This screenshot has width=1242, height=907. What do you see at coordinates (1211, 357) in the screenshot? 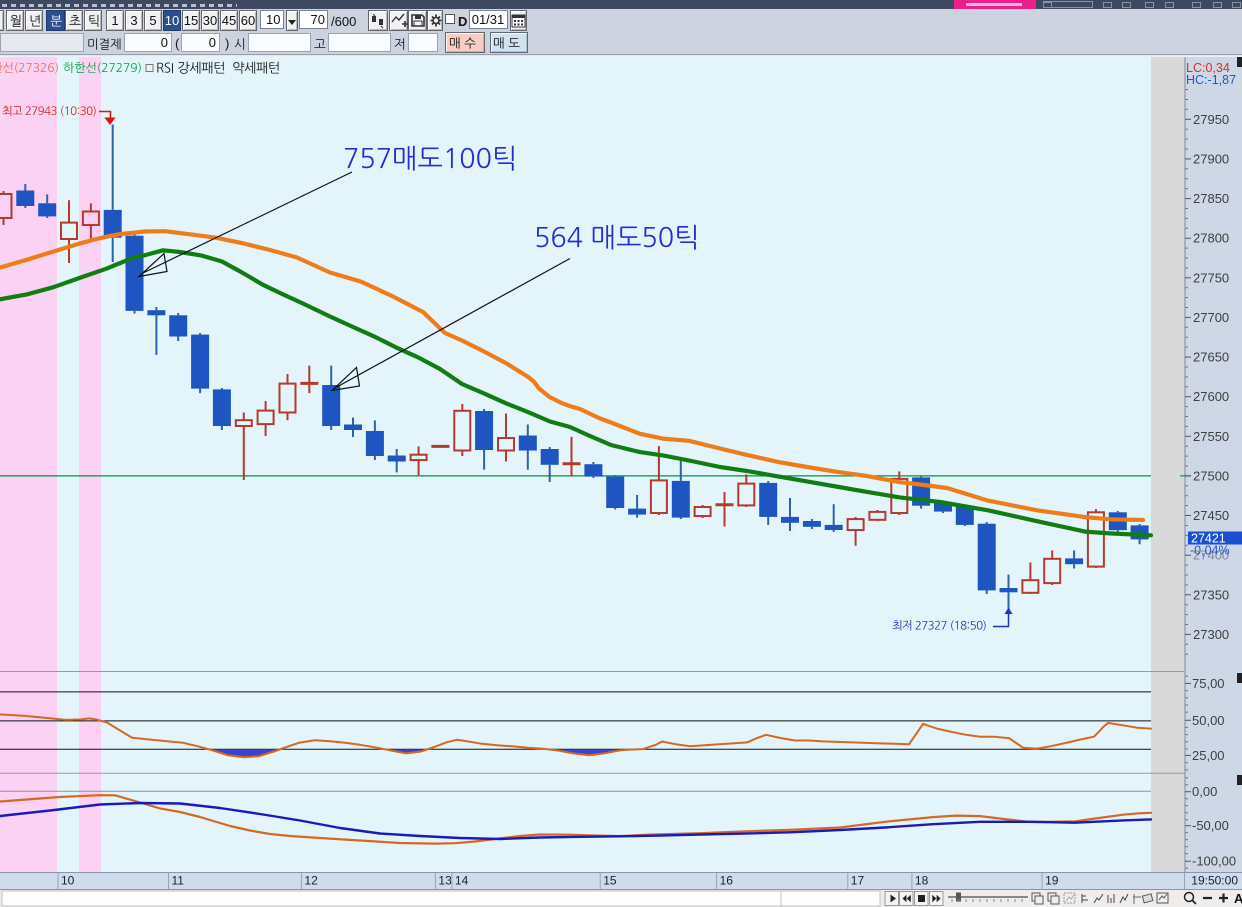
I see `svg-text: 27650` at bounding box center [1211, 357].